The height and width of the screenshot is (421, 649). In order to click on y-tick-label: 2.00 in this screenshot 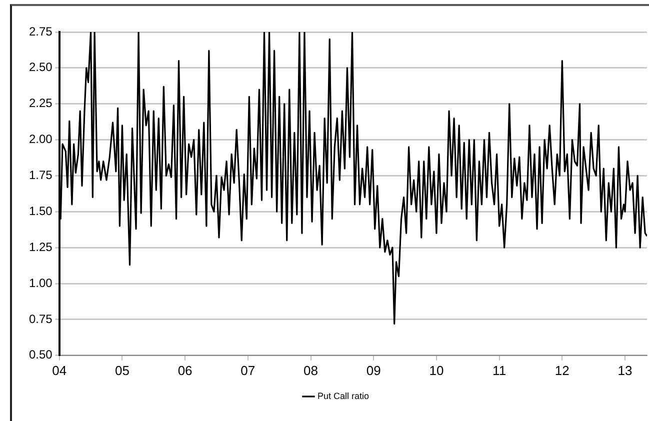, I will do `click(40, 139)`.